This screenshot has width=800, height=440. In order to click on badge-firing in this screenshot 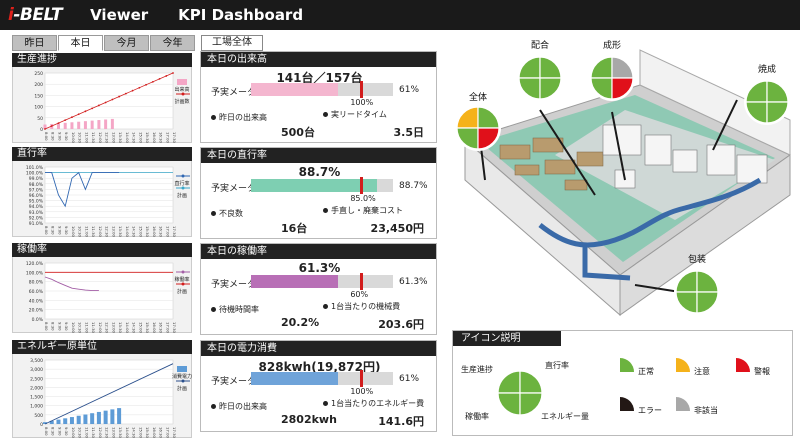, I will do `click(767, 102)`.